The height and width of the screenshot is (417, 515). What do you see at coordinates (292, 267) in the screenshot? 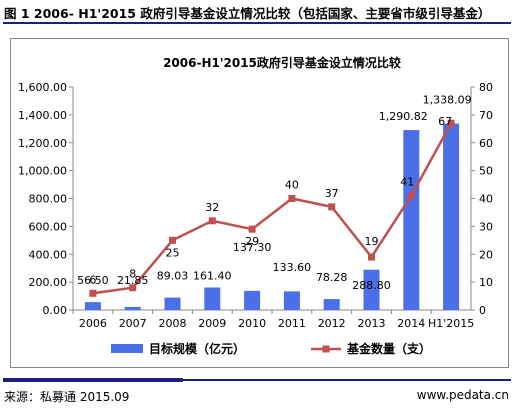
I see `bar-data-label: 133.60` at bounding box center [292, 267].